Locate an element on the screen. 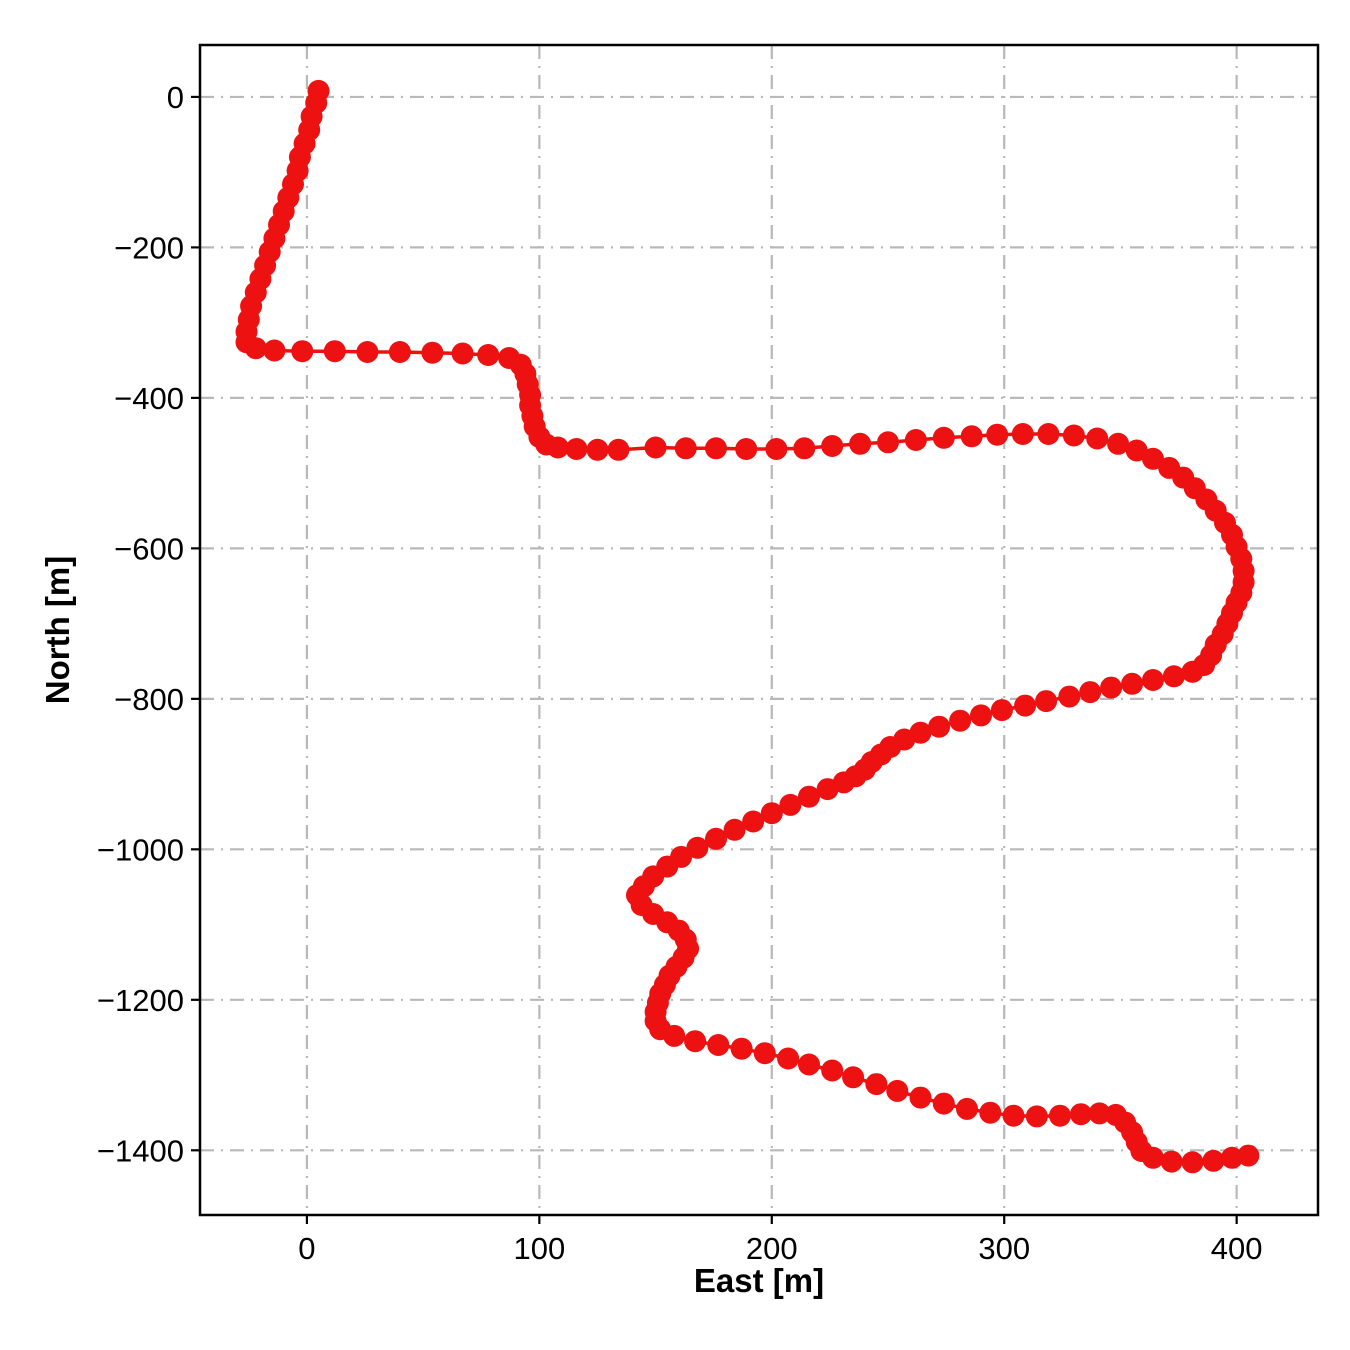 The height and width of the screenshot is (1350, 1350). y-tick-label: −1200 is located at coordinates (140, 1000).